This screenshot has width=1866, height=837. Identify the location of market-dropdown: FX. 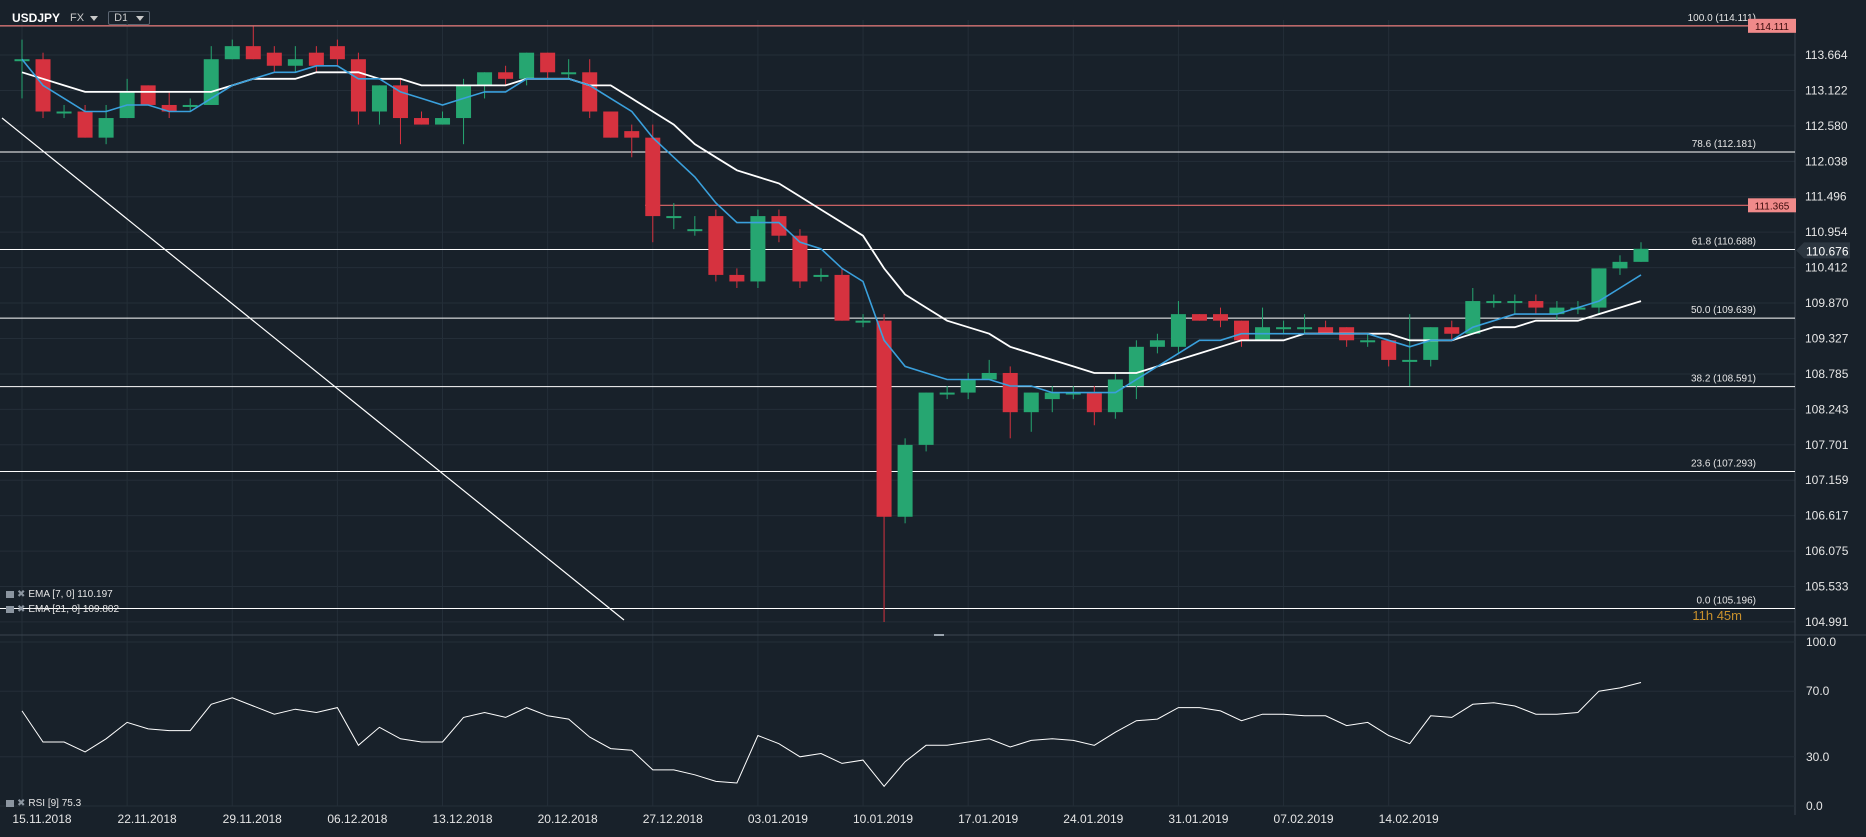
(84, 18).